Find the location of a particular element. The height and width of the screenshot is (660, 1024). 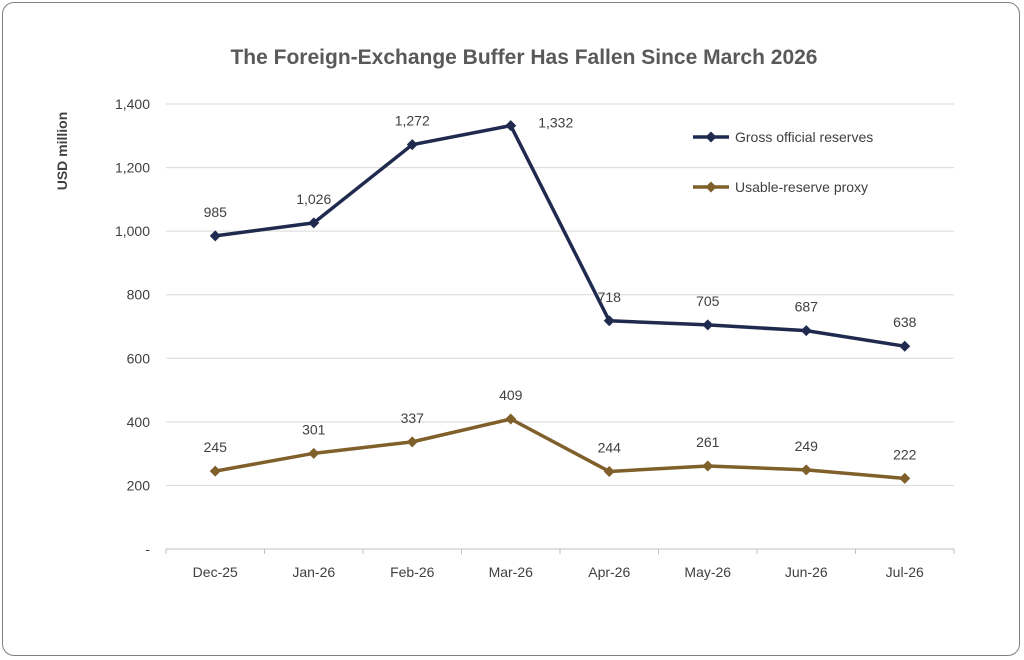

x-tick-label: May-26 is located at coordinates (707, 572).